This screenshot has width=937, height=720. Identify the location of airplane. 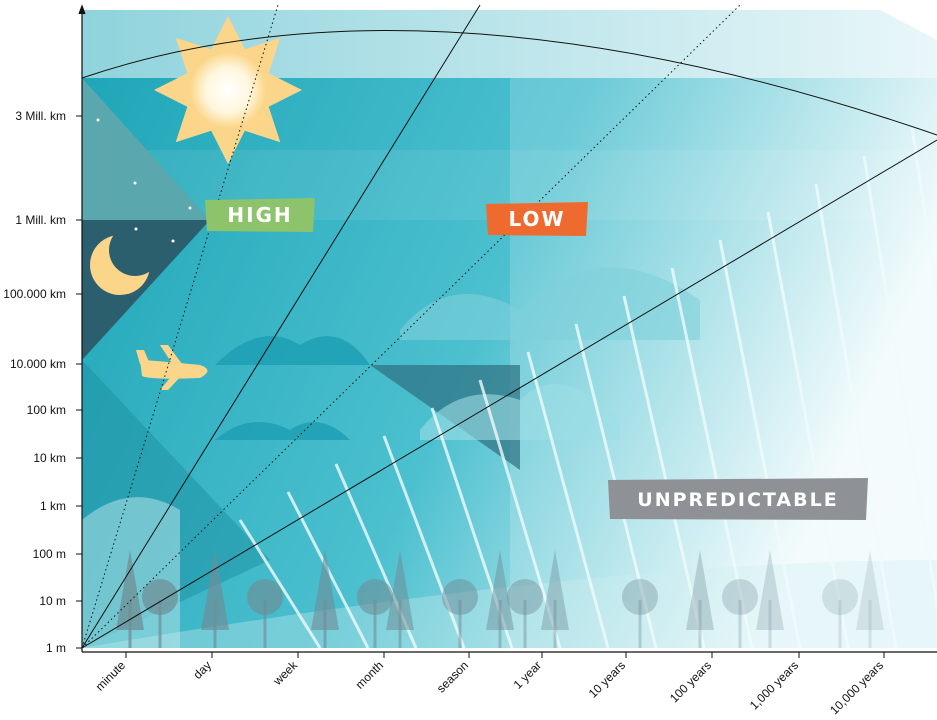
(172, 367).